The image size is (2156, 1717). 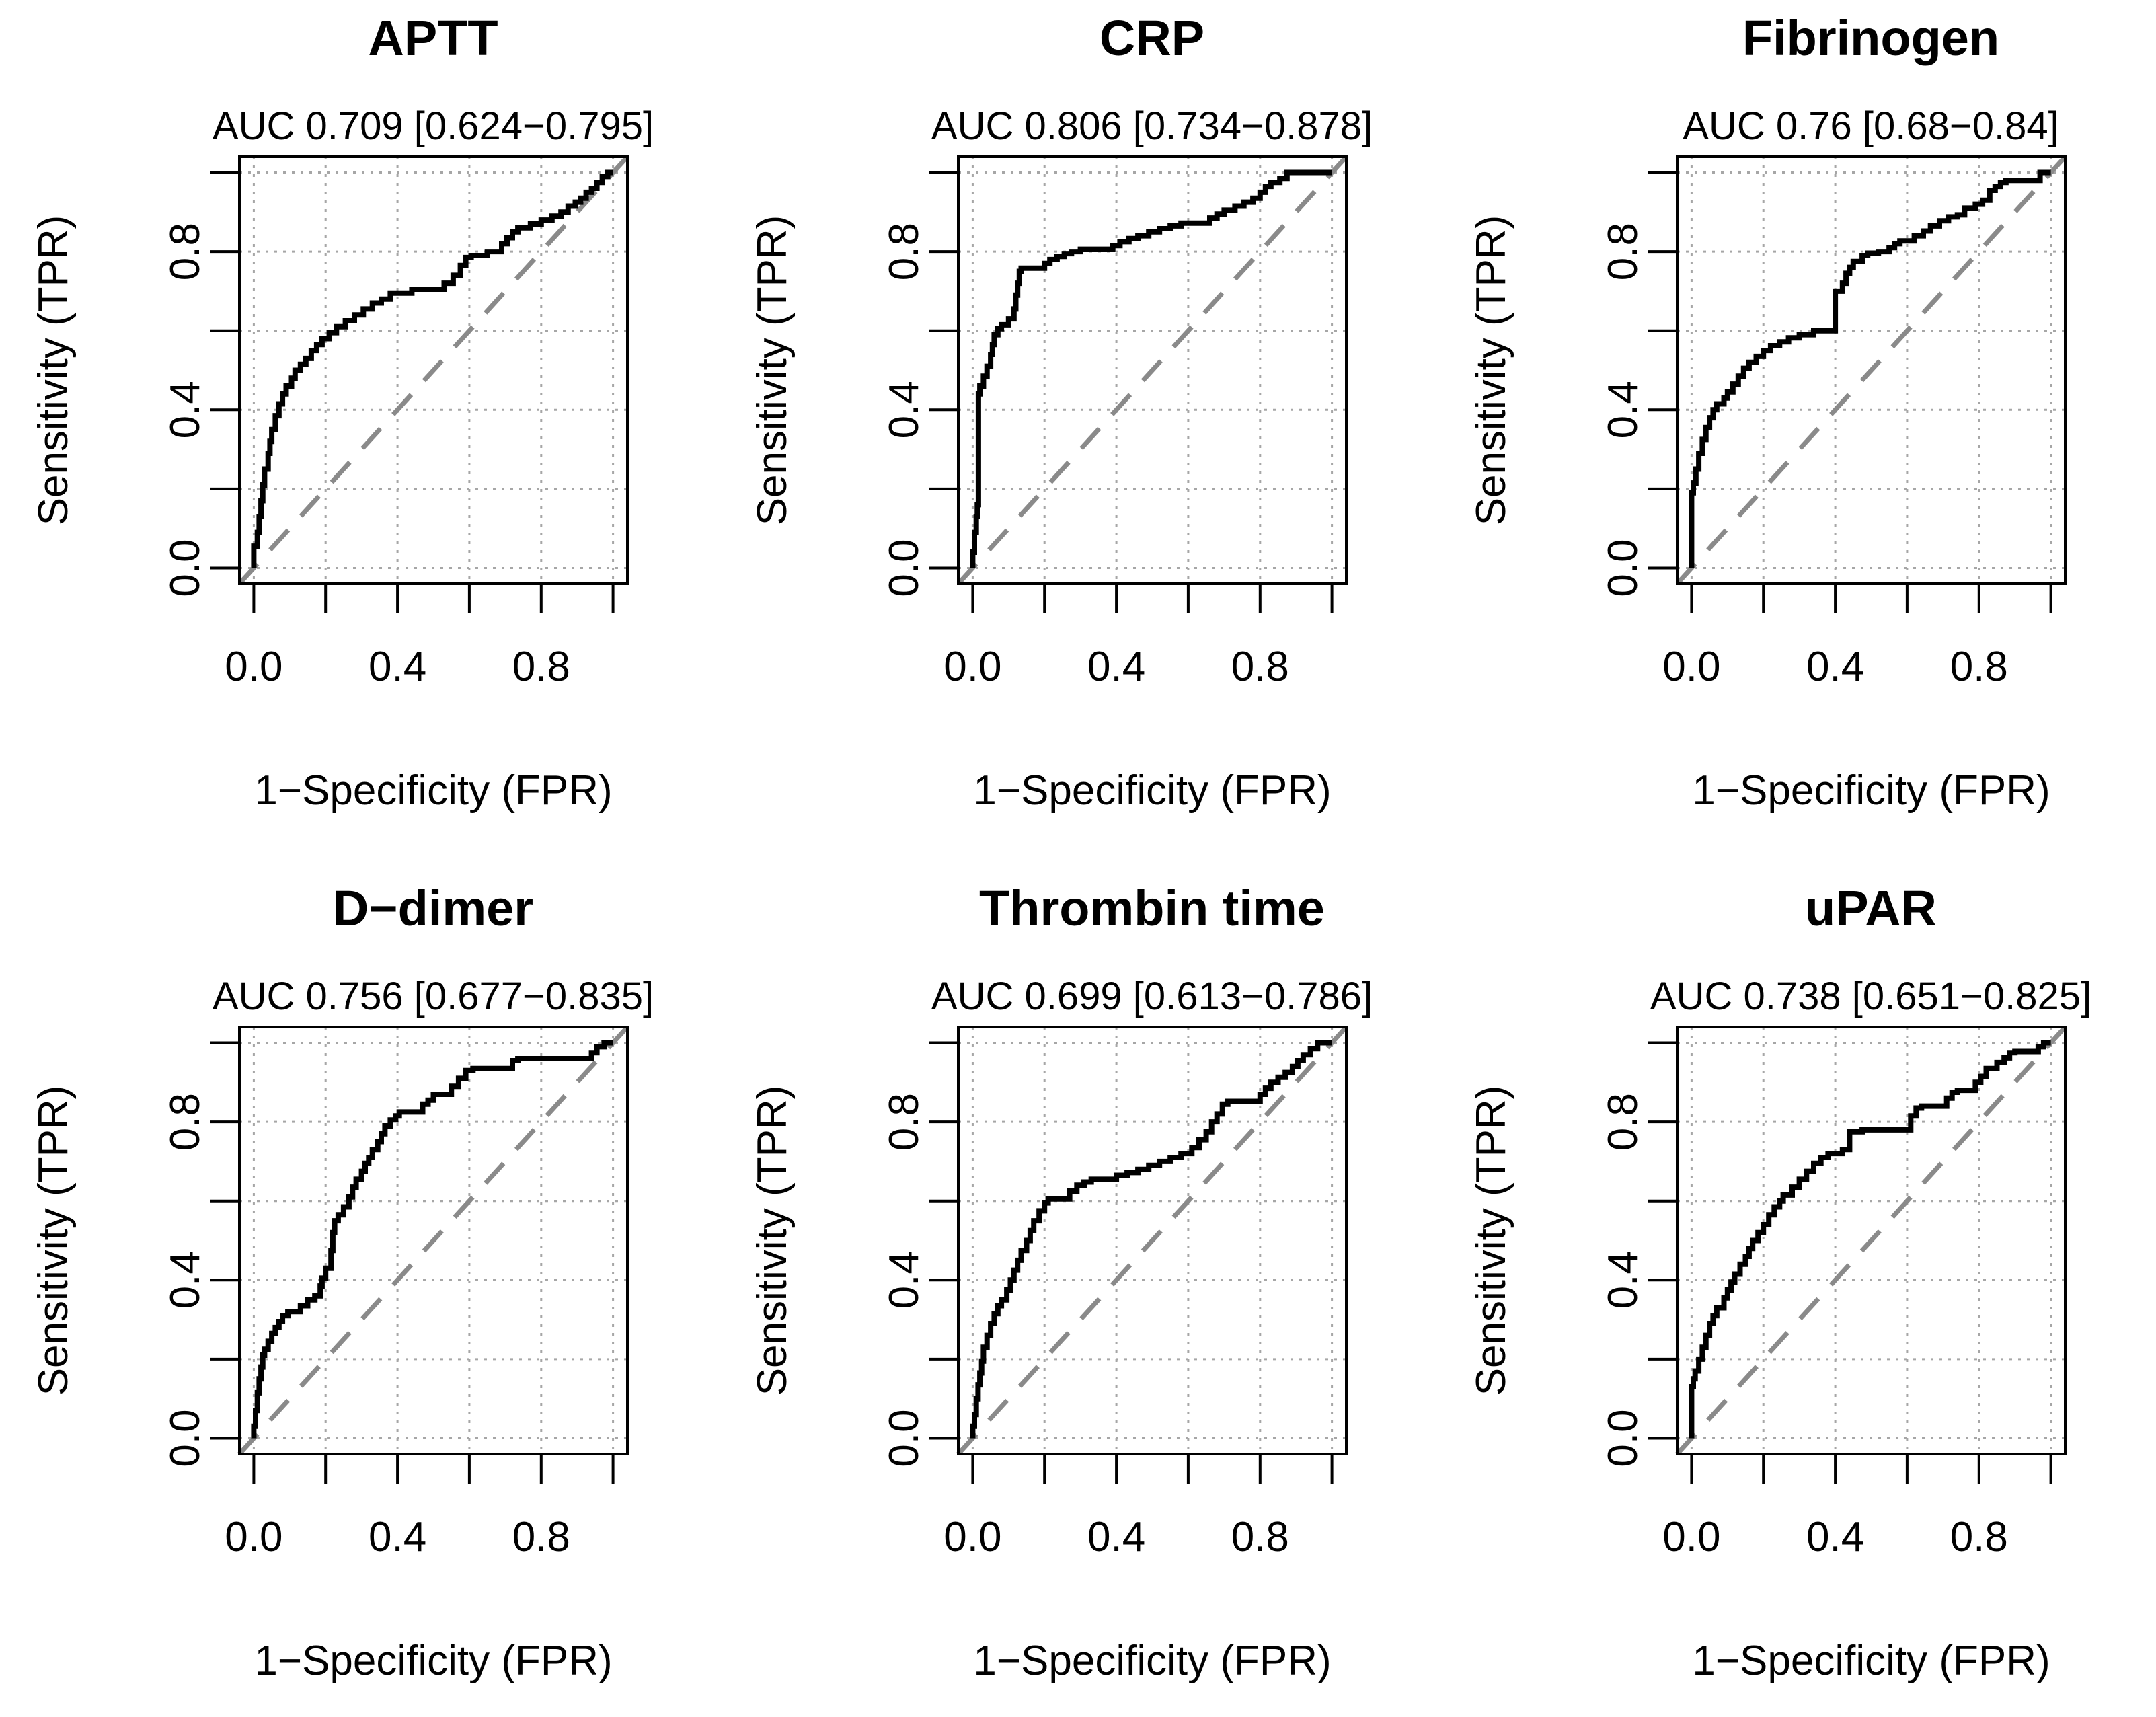 I want to click on auc-annotation: AUC 0.699 [0.613−0.786], so click(x=1152, y=996).